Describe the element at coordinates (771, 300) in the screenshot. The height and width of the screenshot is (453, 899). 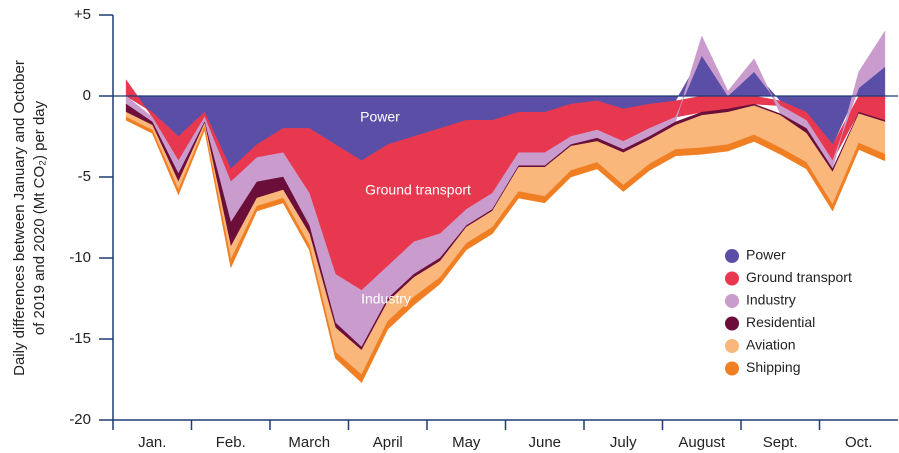
I see `legend-label: Industry` at that location.